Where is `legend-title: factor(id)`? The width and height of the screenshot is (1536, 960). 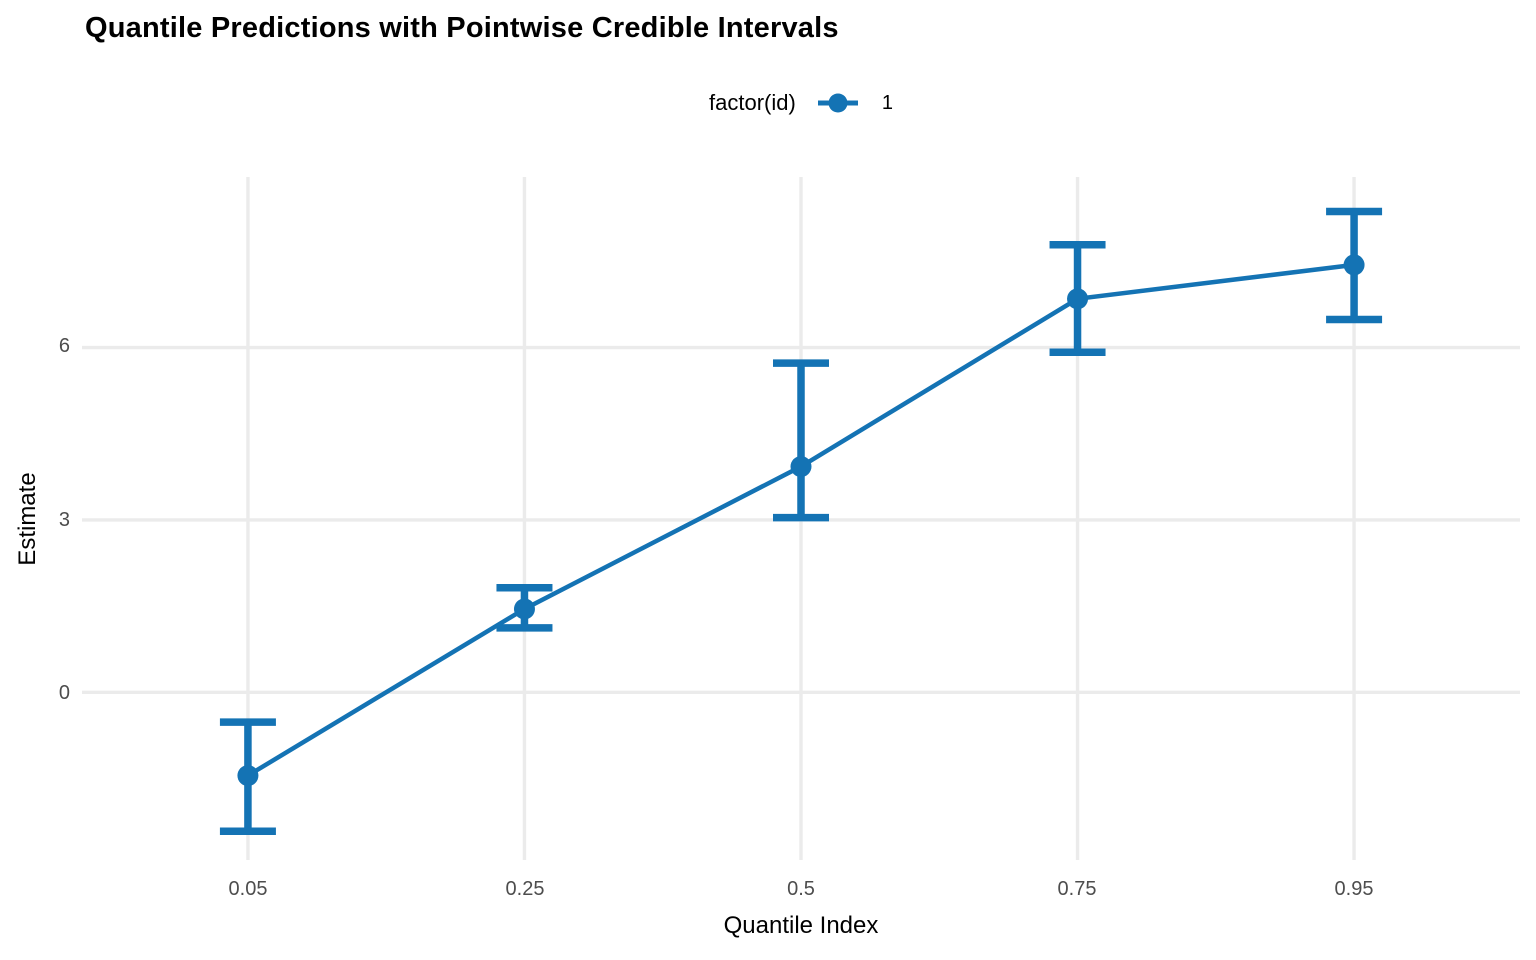 legend-title: factor(id) is located at coordinates (752, 102).